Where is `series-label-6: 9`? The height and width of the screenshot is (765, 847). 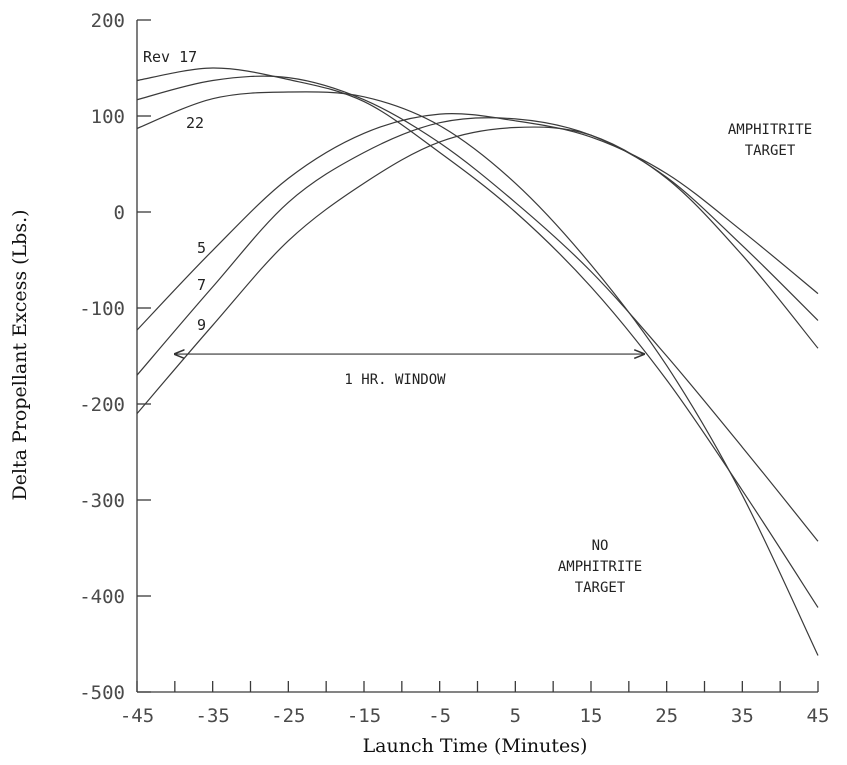
series-label-6: 9 is located at coordinates (201, 325).